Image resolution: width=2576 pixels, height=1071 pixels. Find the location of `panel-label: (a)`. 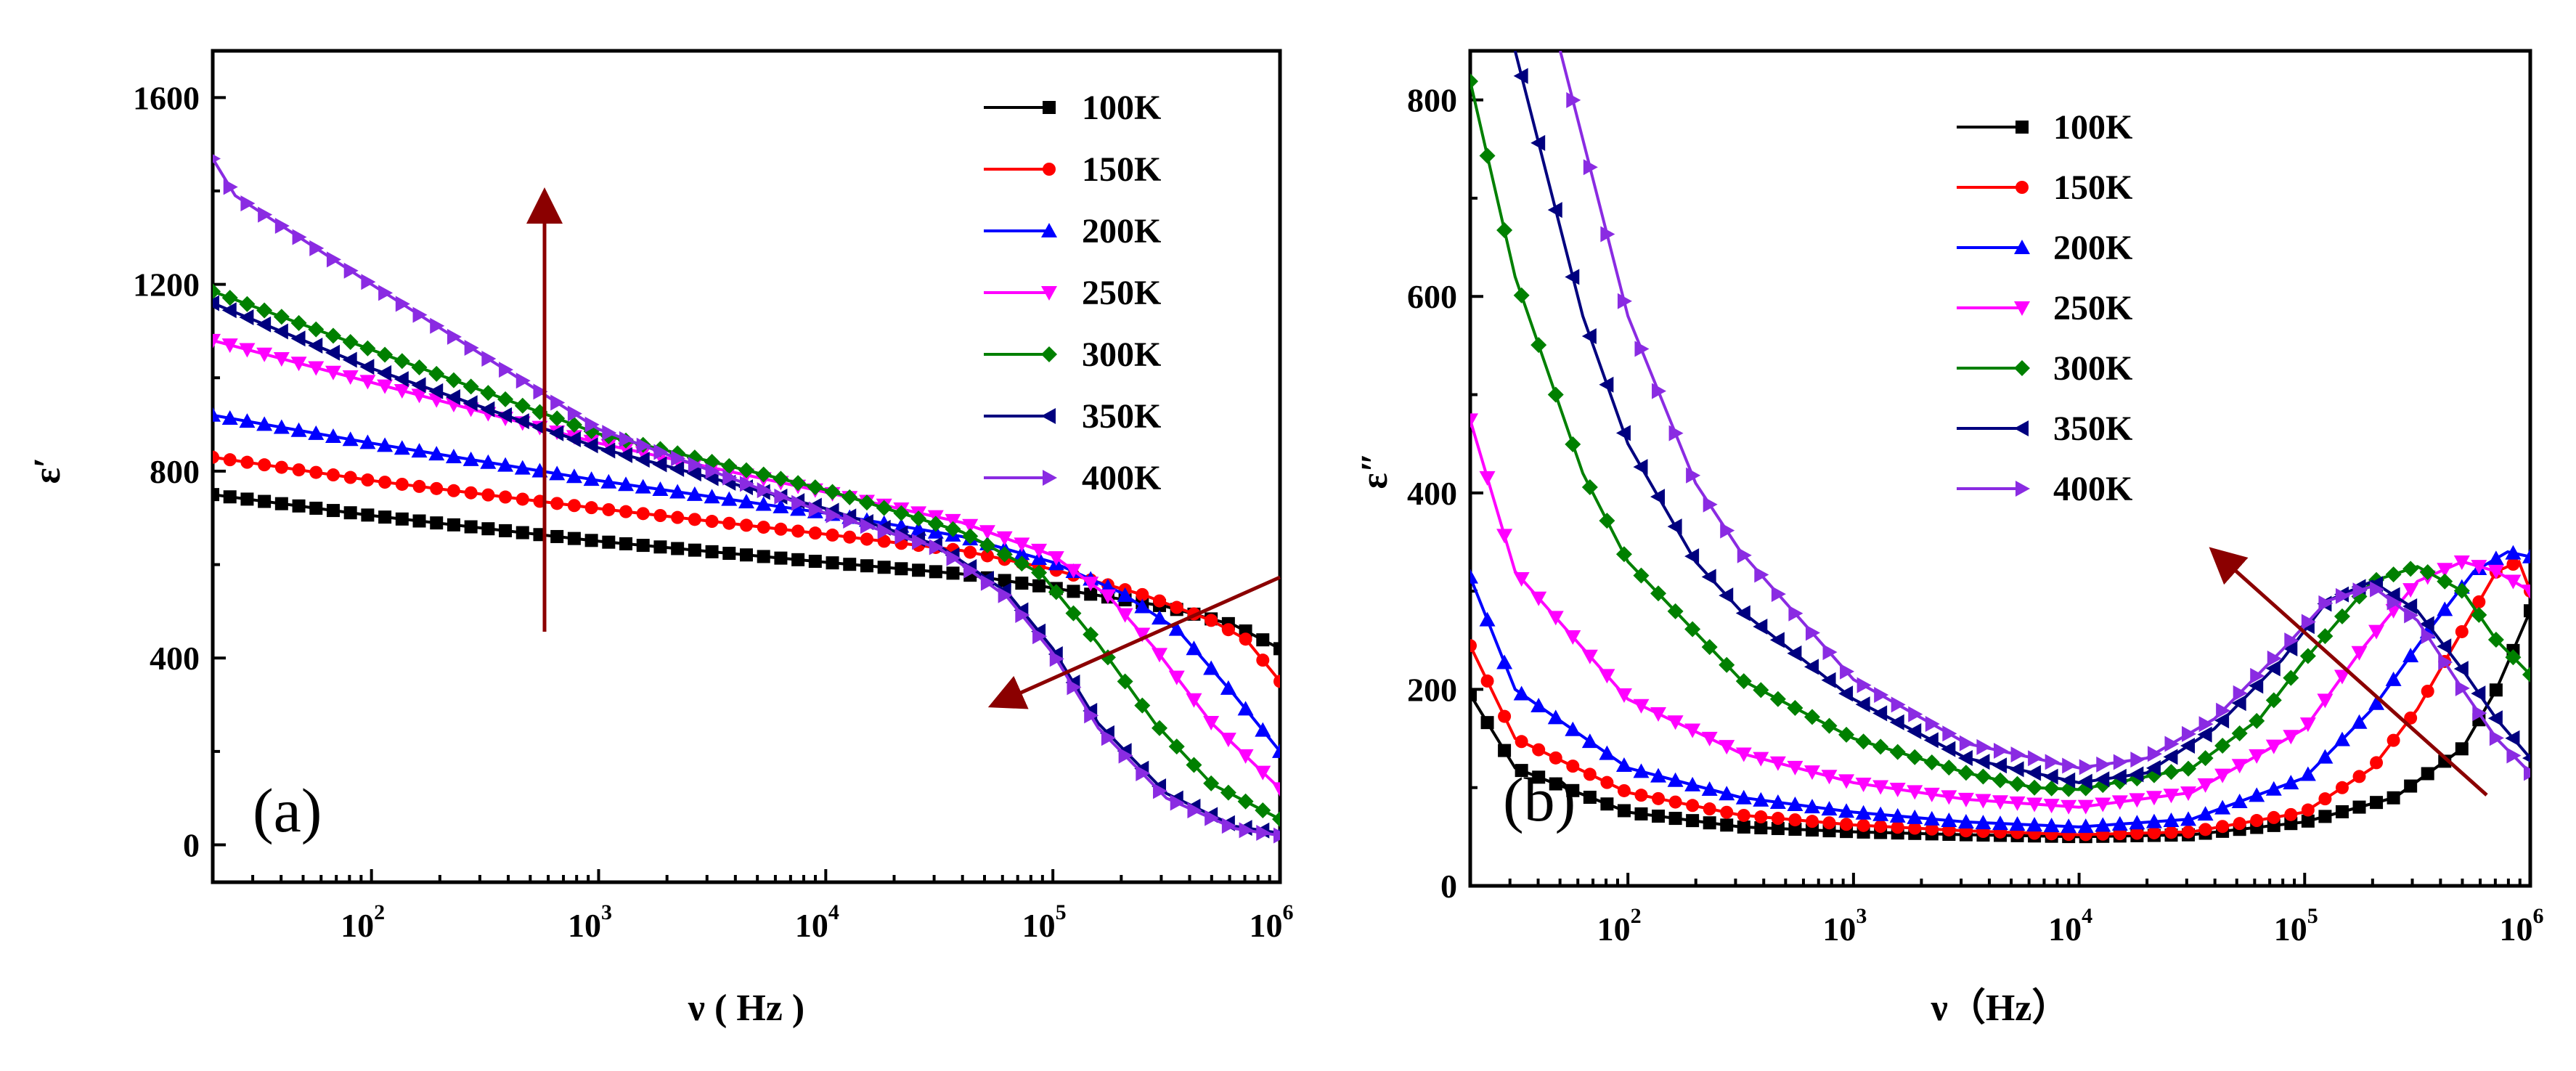

panel-label: (a) is located at coordinates (287, 810).